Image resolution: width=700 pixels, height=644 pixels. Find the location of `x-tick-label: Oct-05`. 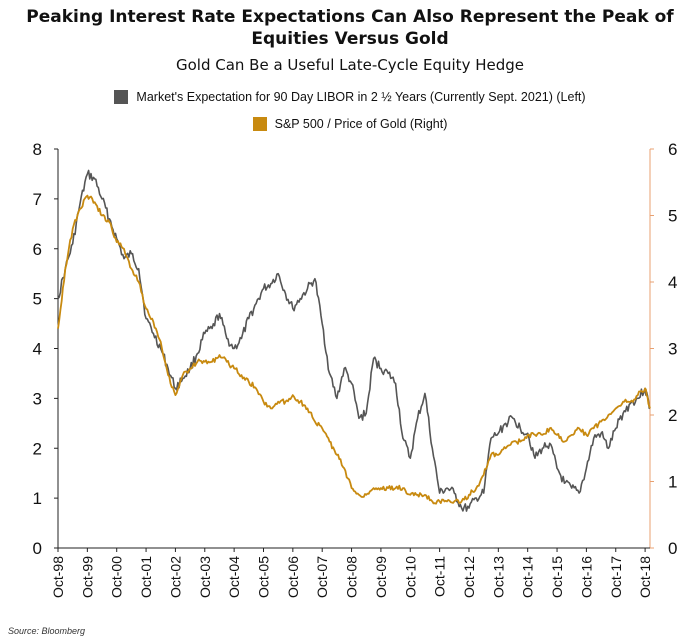

x-tick-label: Oct-05 is located at coordinates (263, 577).